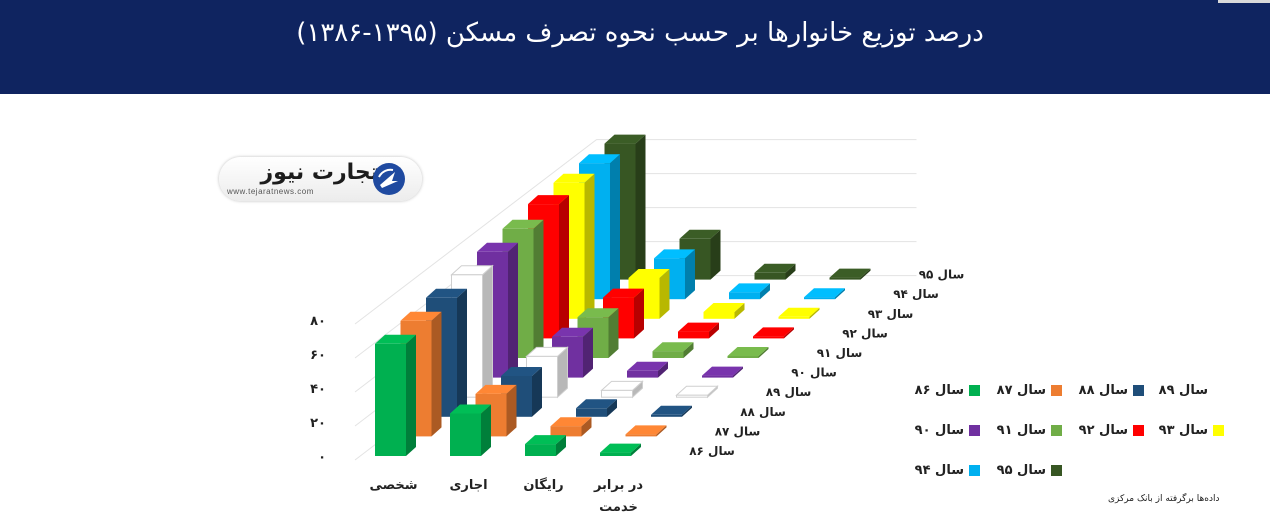 This screenshot has width=1270, height=530. I want to click on depth-label: سال ۸۷, so click(738, 431).